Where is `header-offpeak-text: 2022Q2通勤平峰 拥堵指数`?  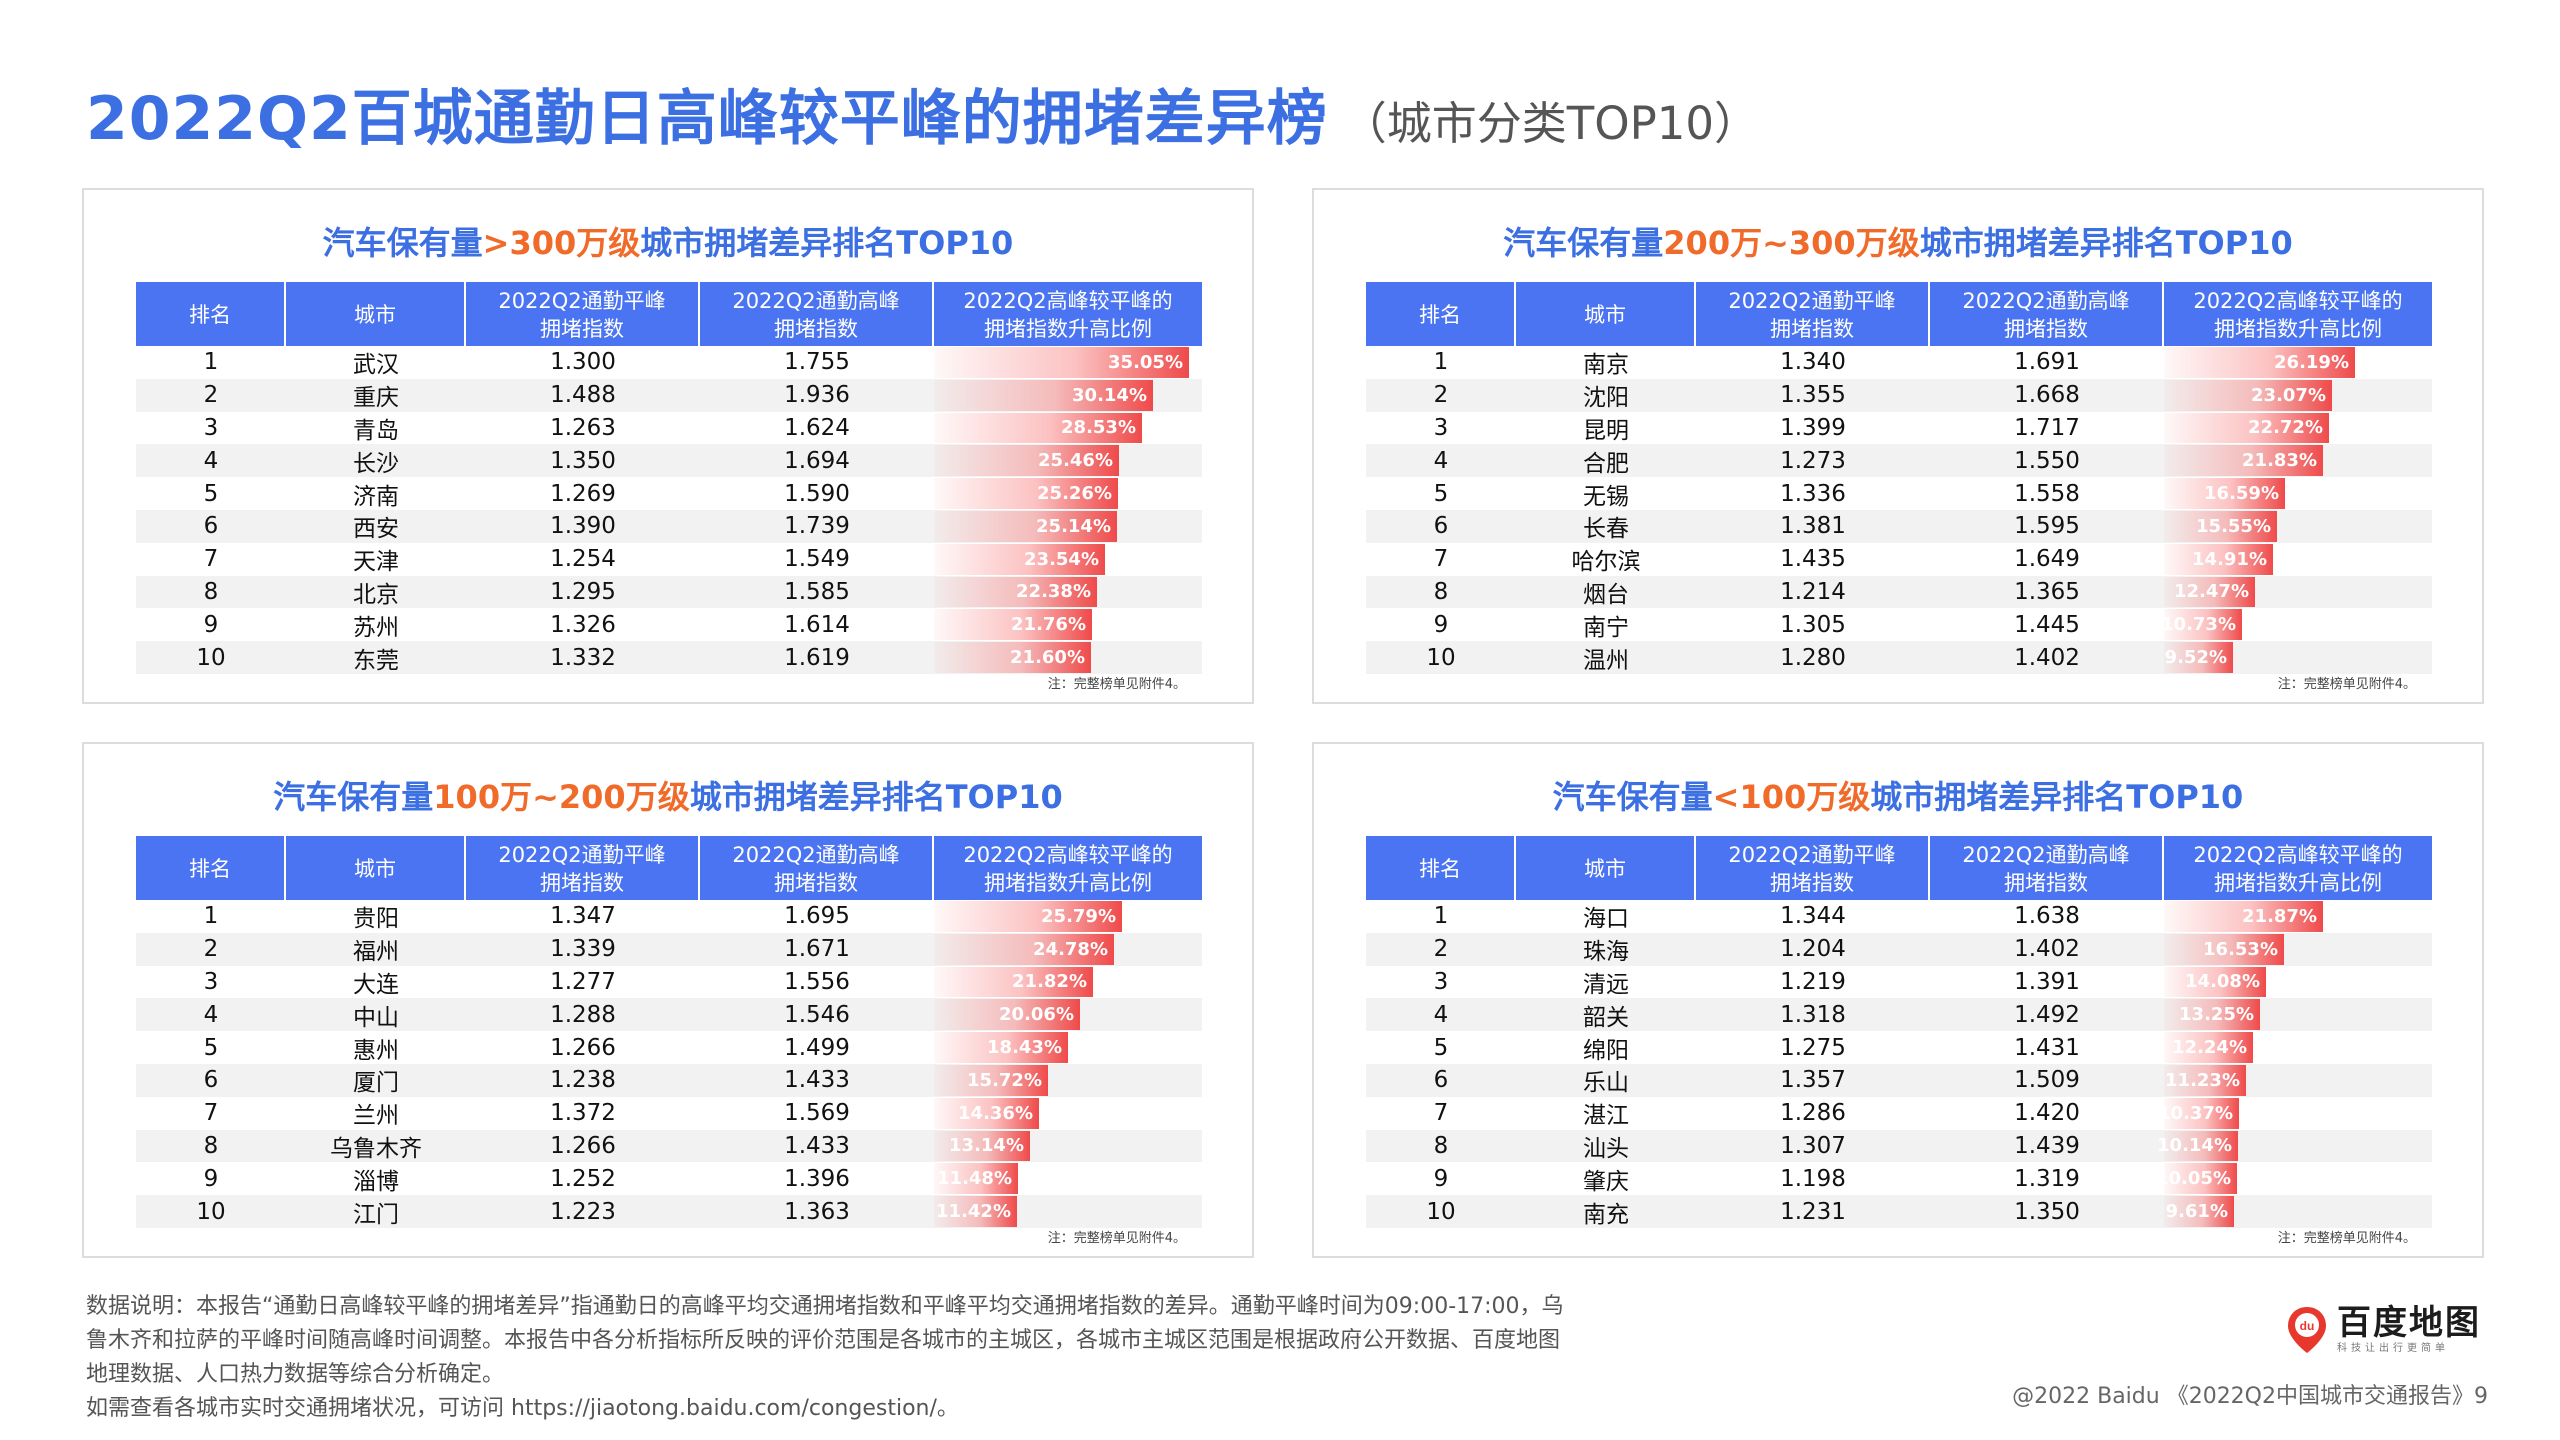
header-offpeak-text: 2022Q2通勤平峰 拥堵指数 is located at coordinates (1811, 869).